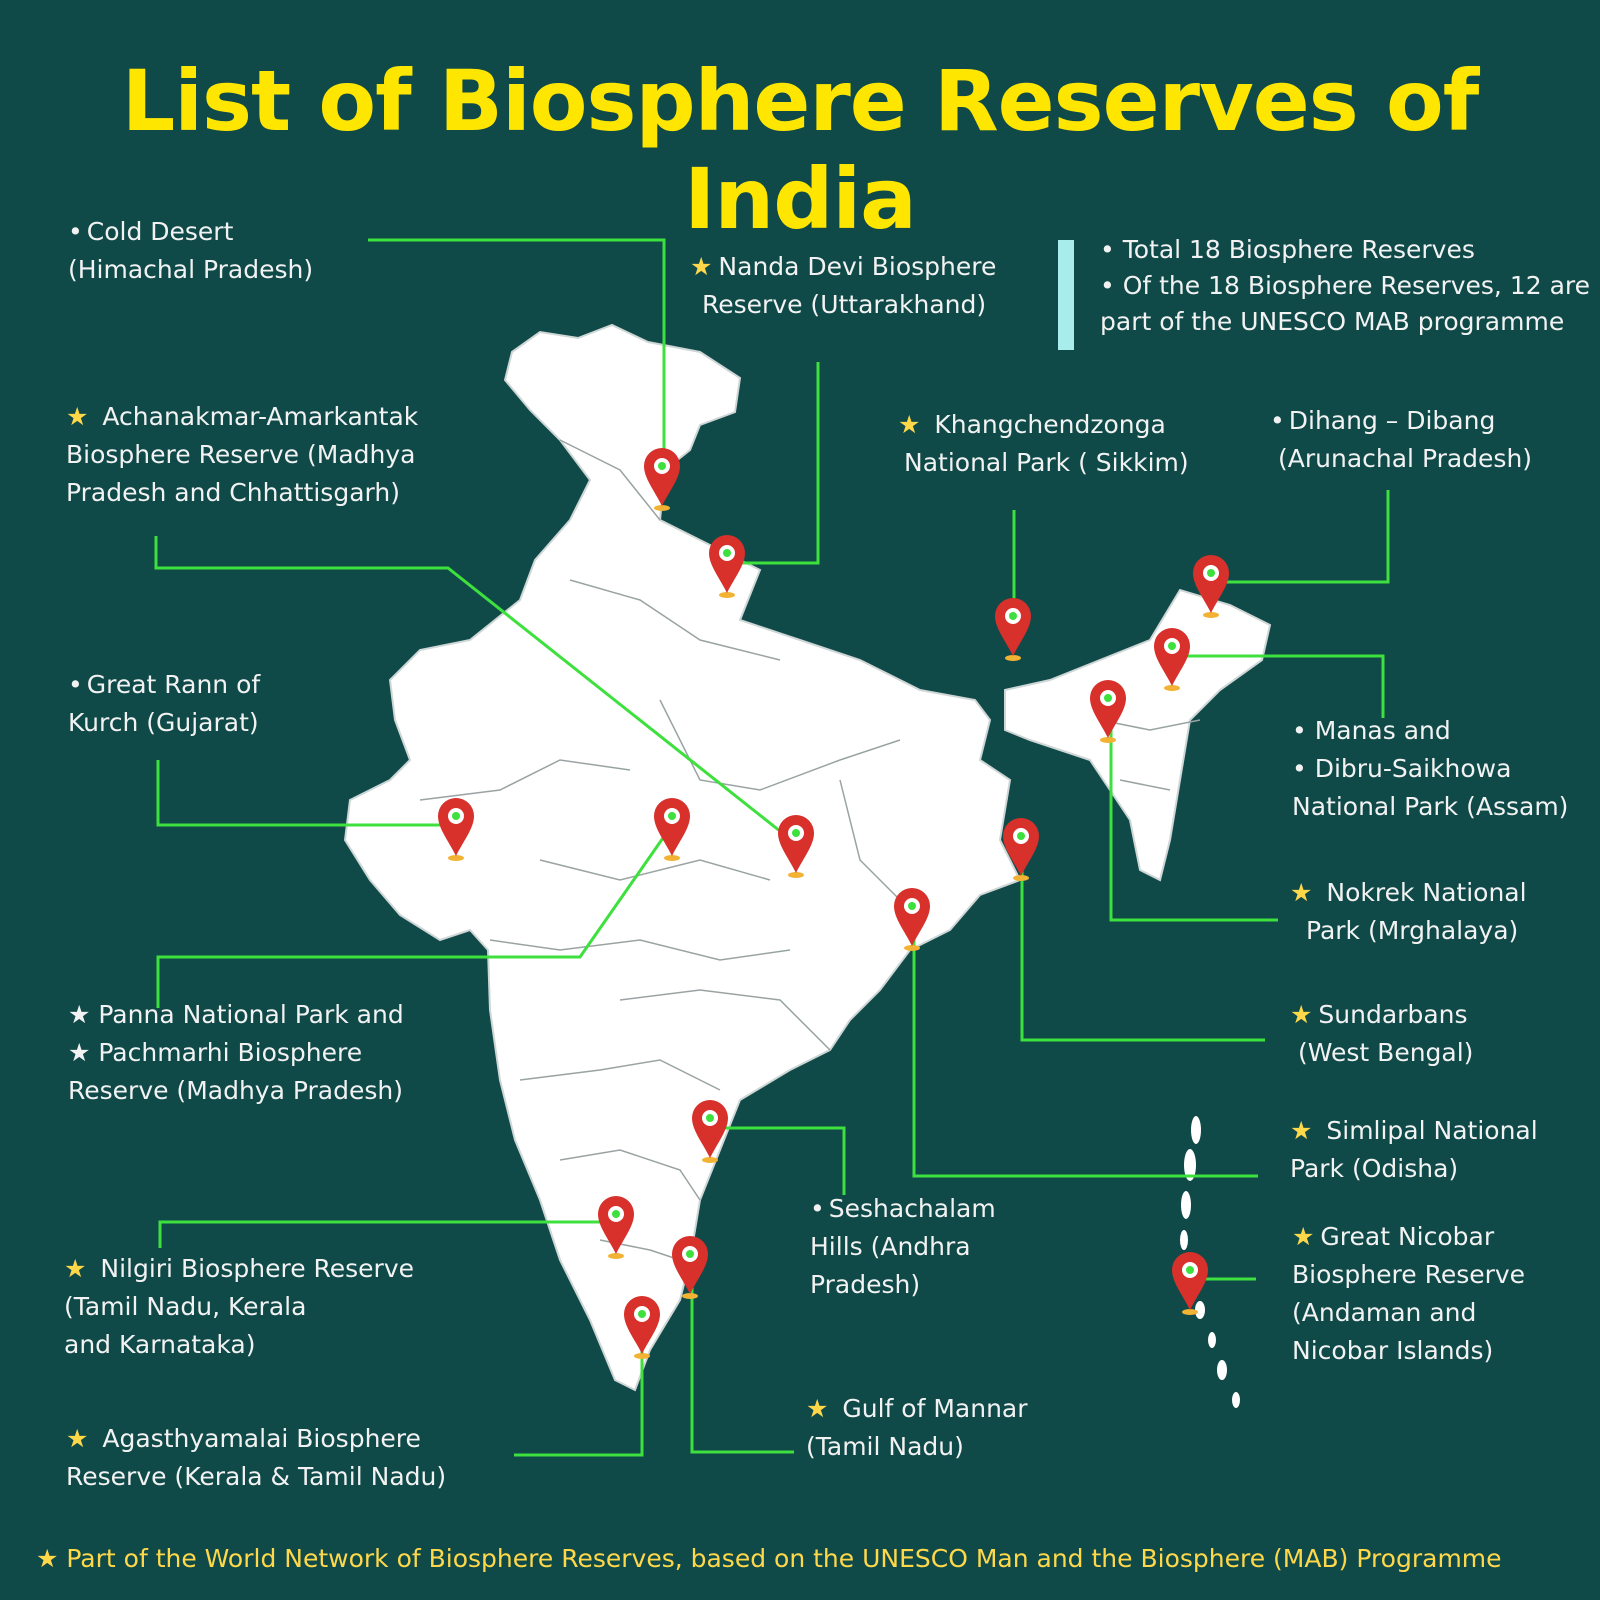 This screenshot has width=1600, height=1600. Describe the element at coordinates (164, 703) in the screenshot. I see `label-great-rann: • Great Rann of Kurch (Gujarat)` at that location.